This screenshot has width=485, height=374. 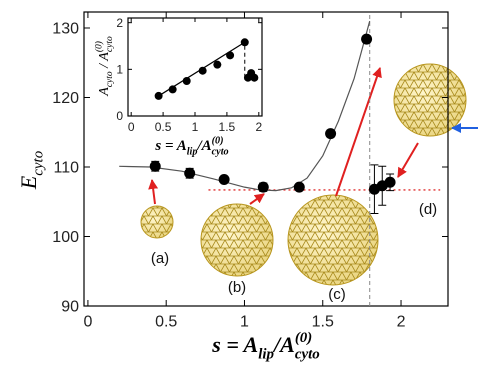 I want to click on annotation: (b), so click(x=237, y=287).